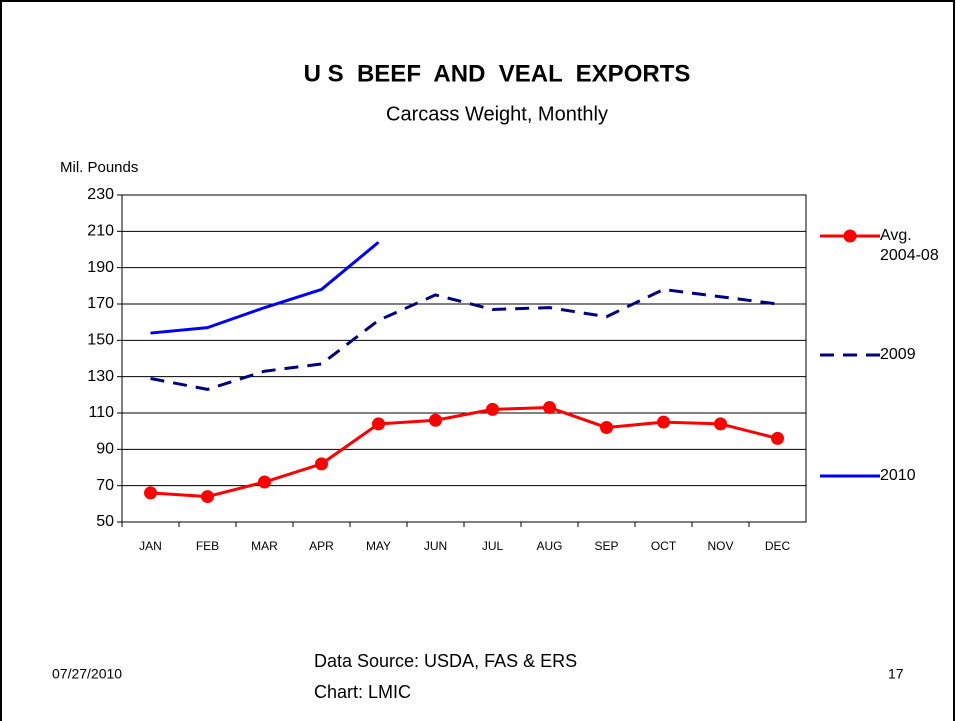  Describe the element at coordinates (497, 73) in the screenshot. I see `chart-title: U S BEEF AND VEAL EXPORTS` at that location.